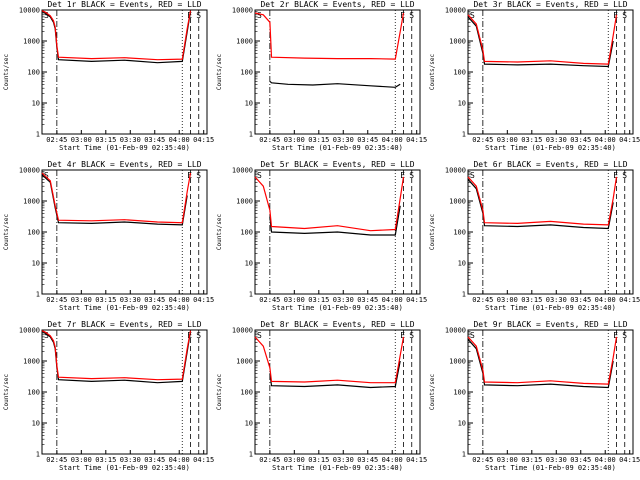 Image resolution: width=640 pixels, height=480 pixels. What do you see at coordinates (124, 164) in the screenshot?
I see `chart-title: Det 4r BLACK = Events, RED = LLD` at bounding box center [124, 164].